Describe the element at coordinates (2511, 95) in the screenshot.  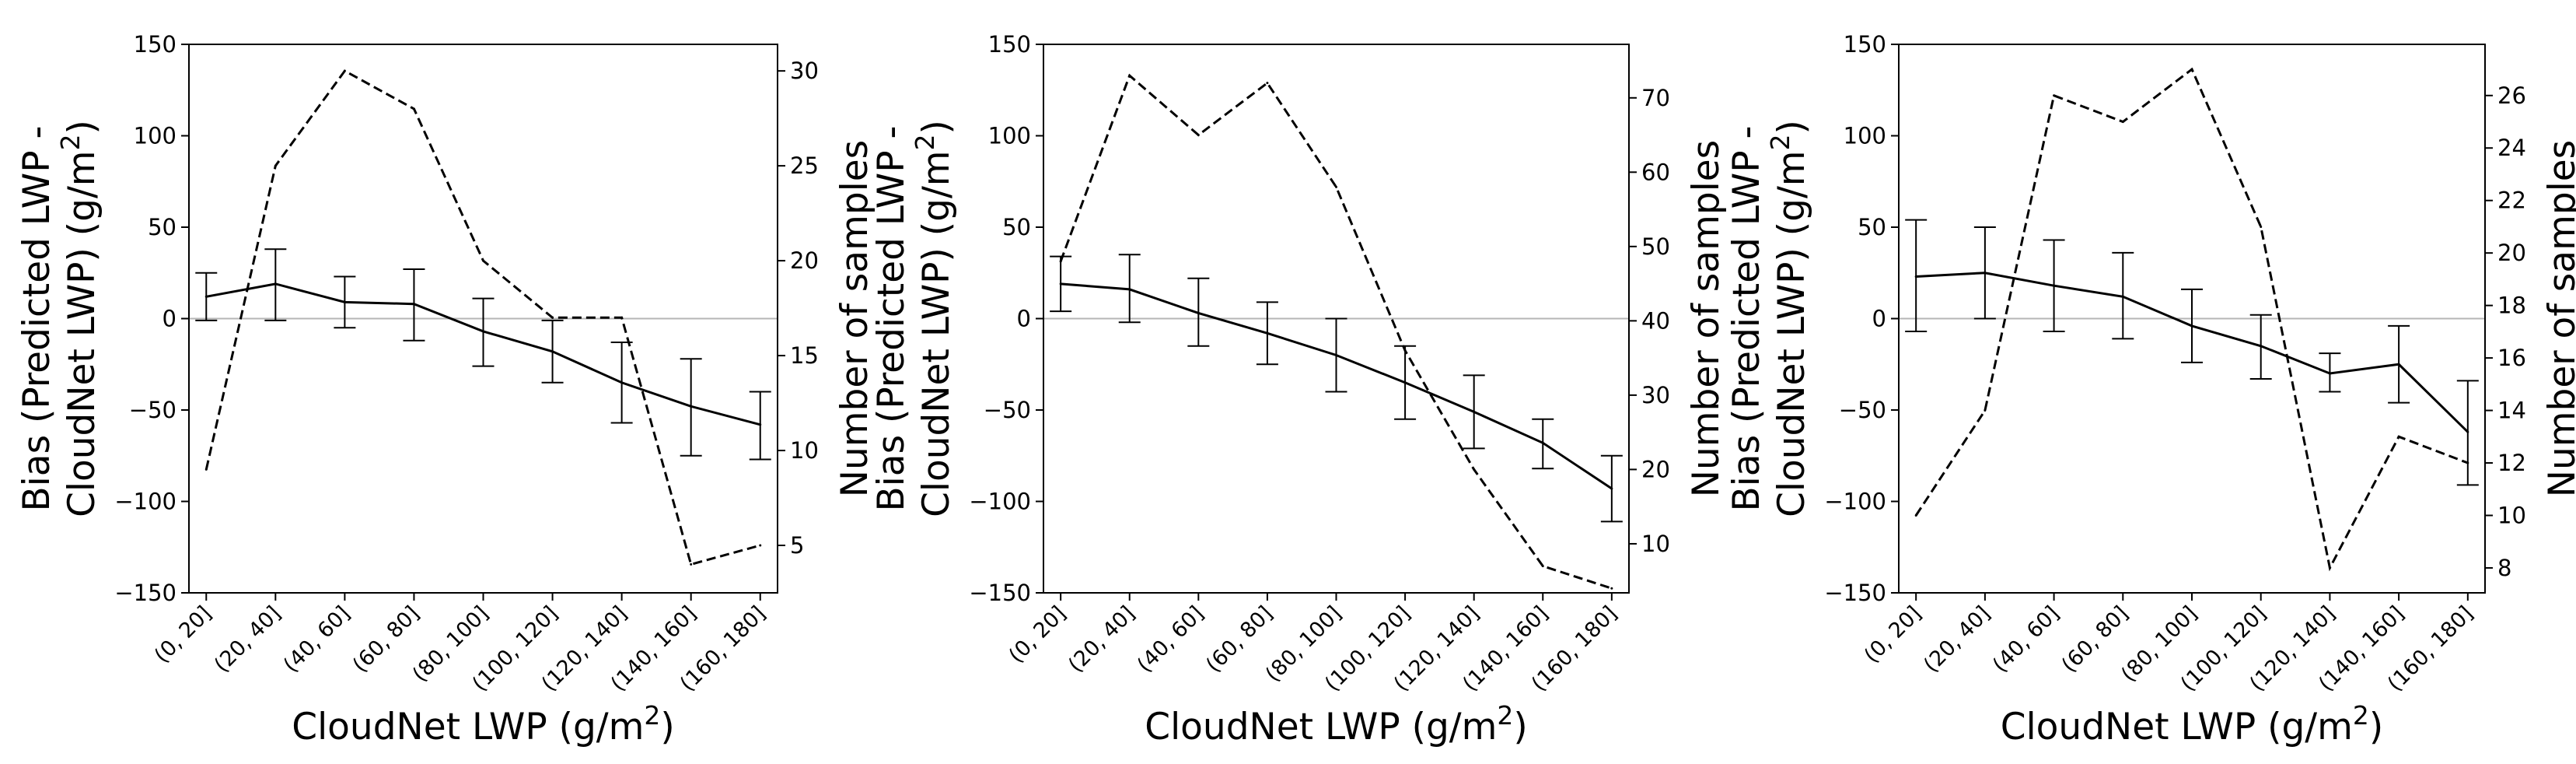
I see `y2-tick-label: 26` at that location.